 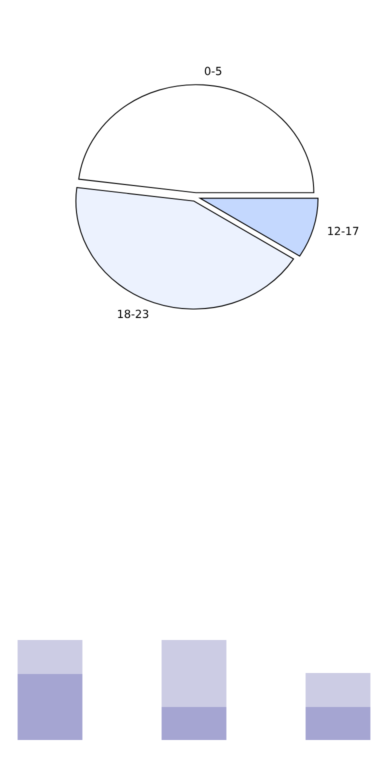 What do you see at coordinates (343, 231) in the screenshot?
I see `slice-label: 12-17` at bounding box center [343, 231].